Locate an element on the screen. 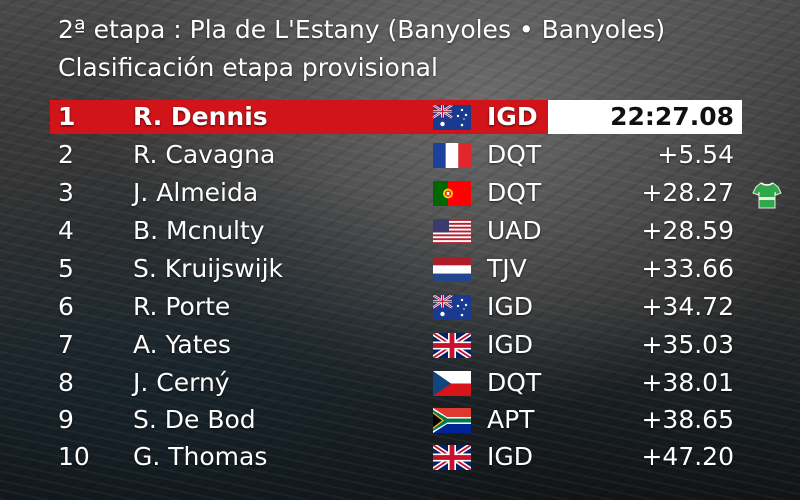 This screenshot has height=500, width=800. rank-position: 2 is located at coordinates (66, 154).